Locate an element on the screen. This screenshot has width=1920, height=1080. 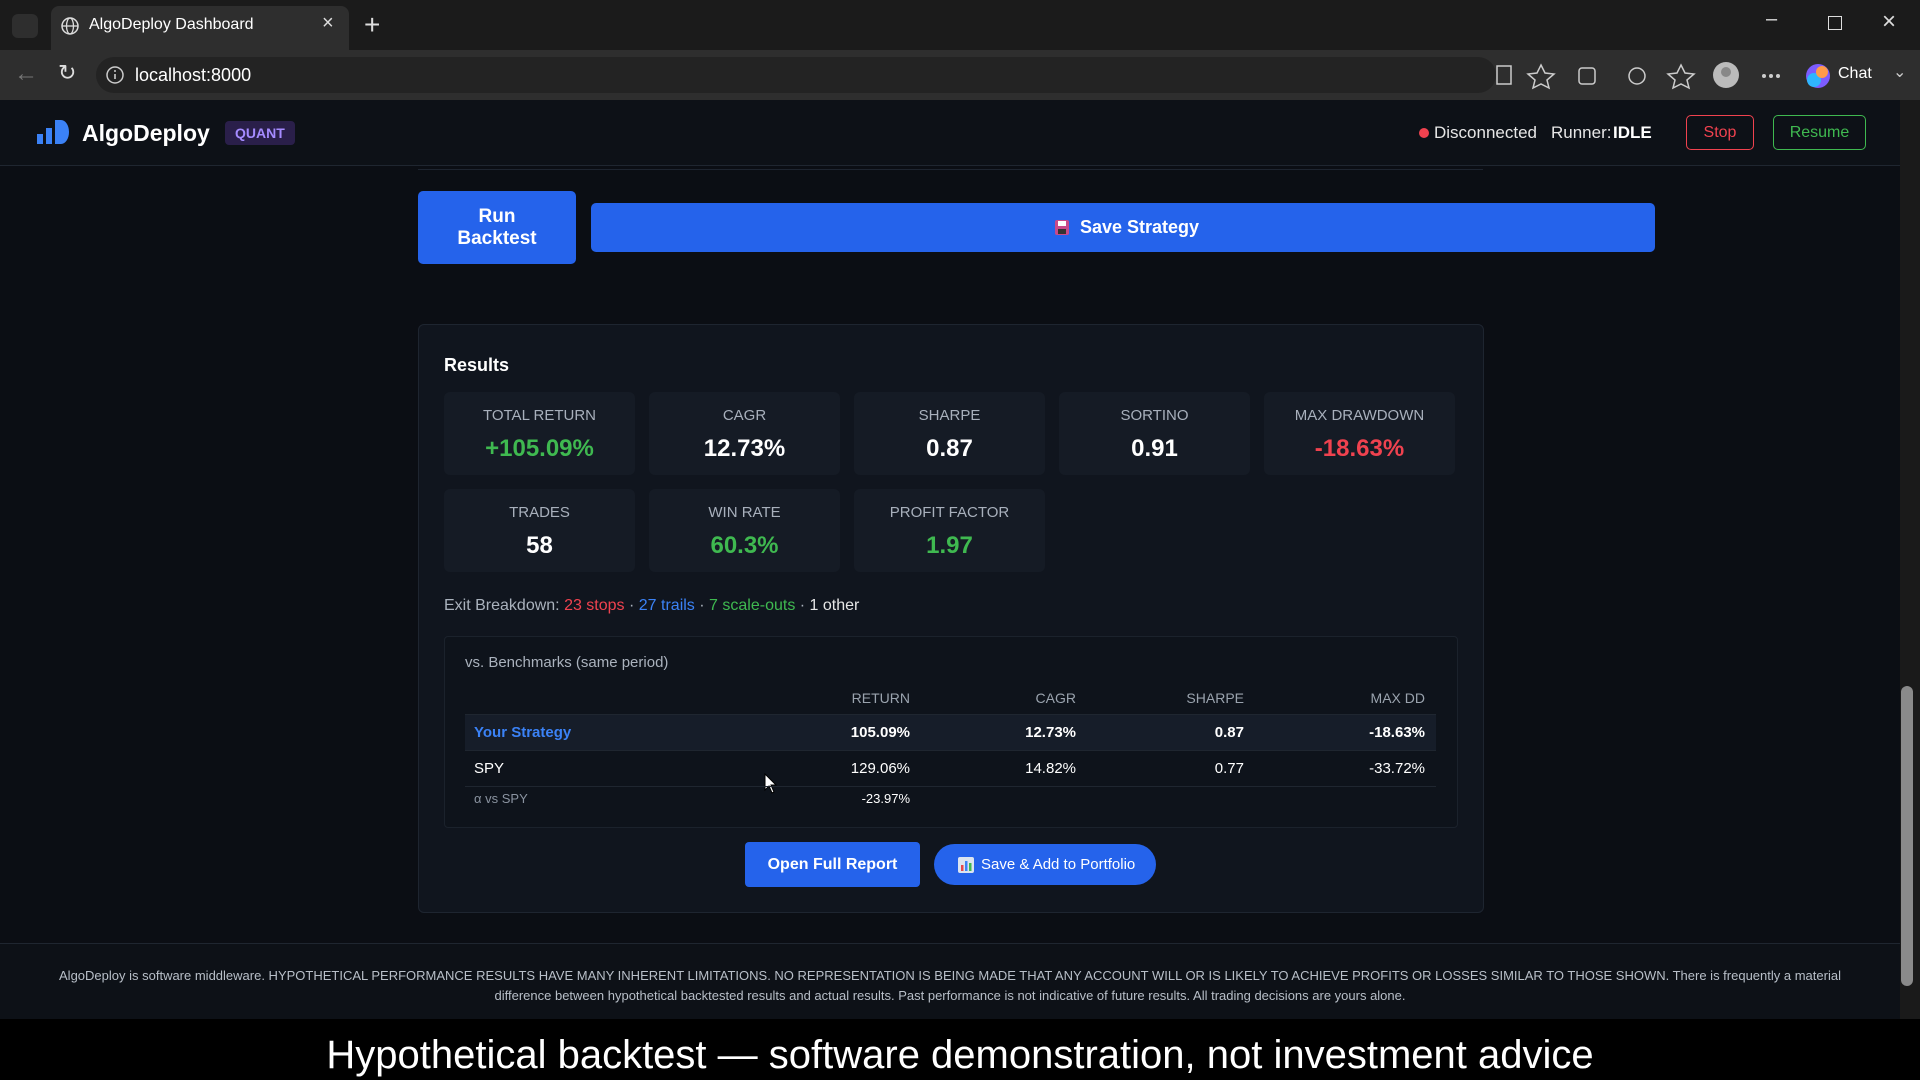
metric-label: WIN RATE is located at coordinates (744, 512).